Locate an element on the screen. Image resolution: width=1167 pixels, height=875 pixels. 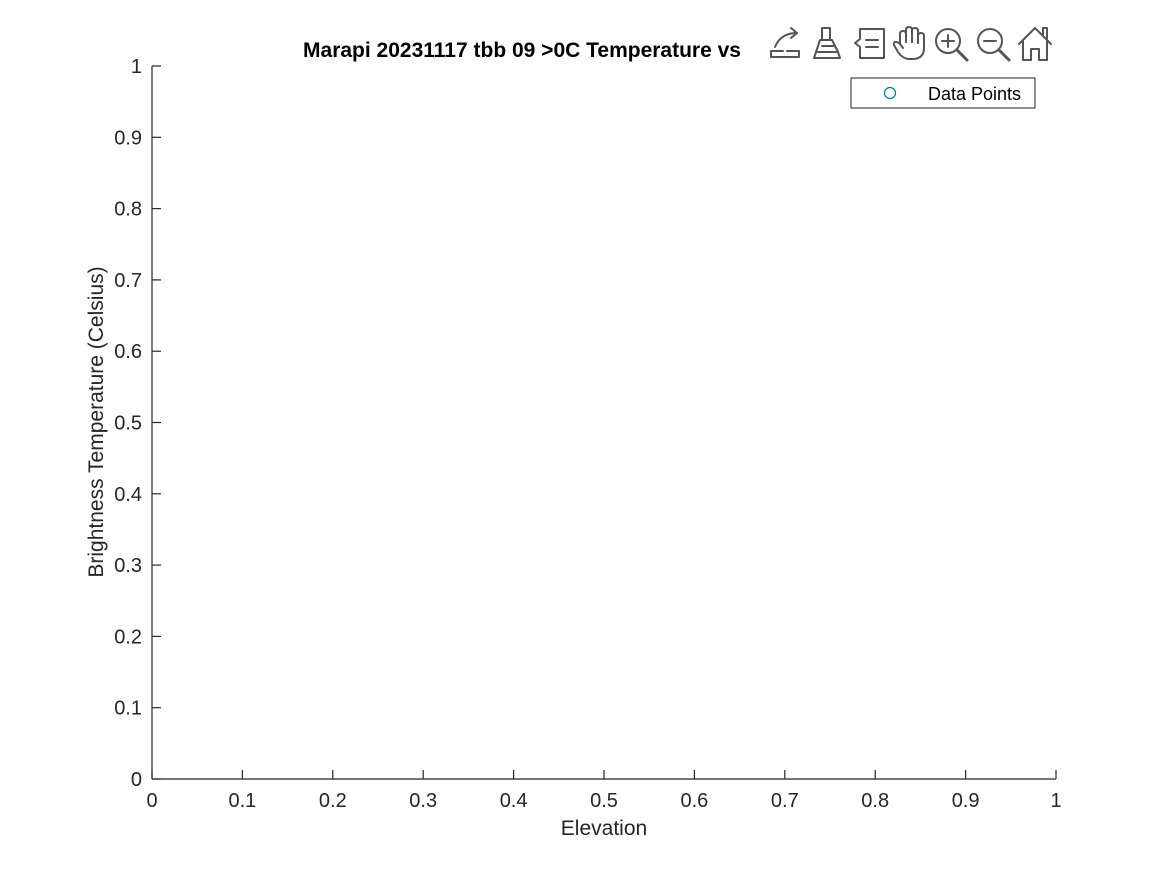
y-tick-label: 0.6 is located at coordinates (128, 352).